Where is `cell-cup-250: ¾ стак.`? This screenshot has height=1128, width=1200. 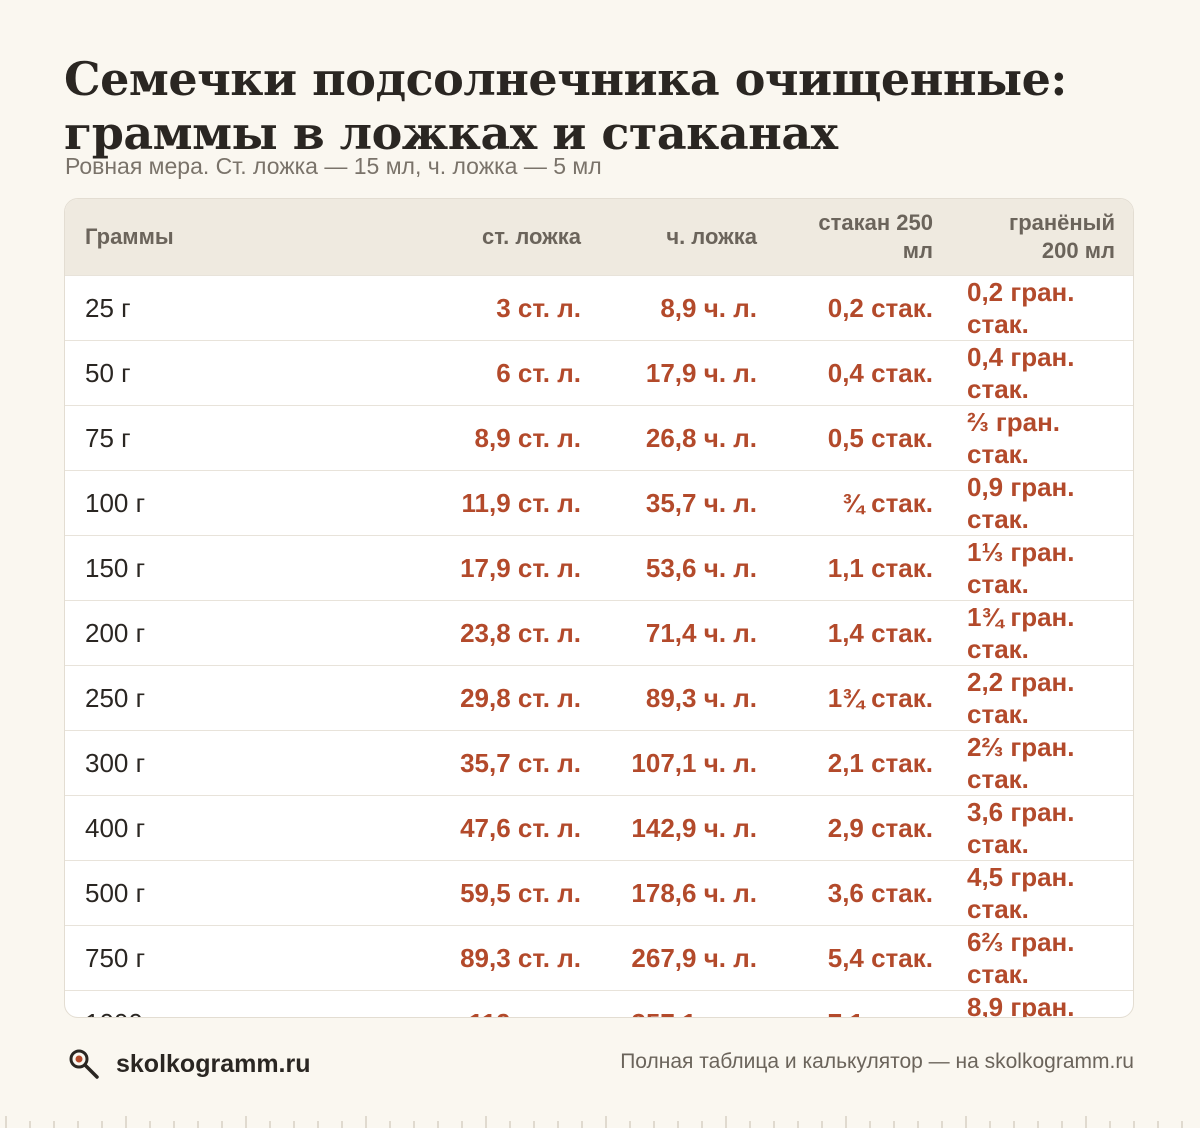 cell-cup-250: ¾ стак. is located at coordinates (887, 502).